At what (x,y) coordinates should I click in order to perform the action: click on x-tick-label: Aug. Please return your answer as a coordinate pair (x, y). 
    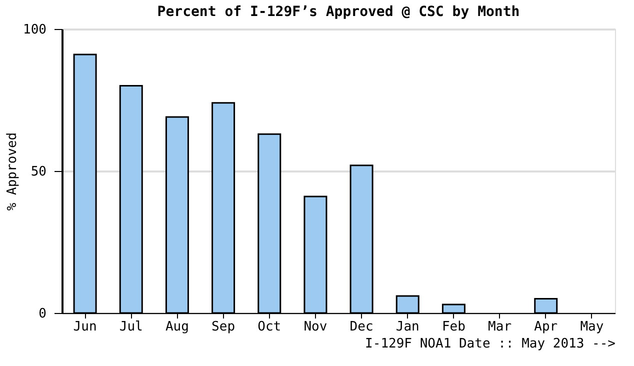
    Looking at the image, I should click on (177, 327).